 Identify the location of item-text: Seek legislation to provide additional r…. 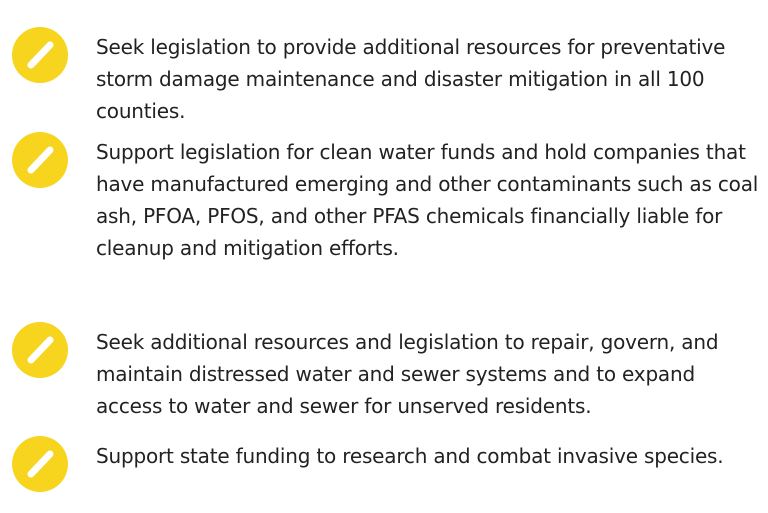
(411, 79).